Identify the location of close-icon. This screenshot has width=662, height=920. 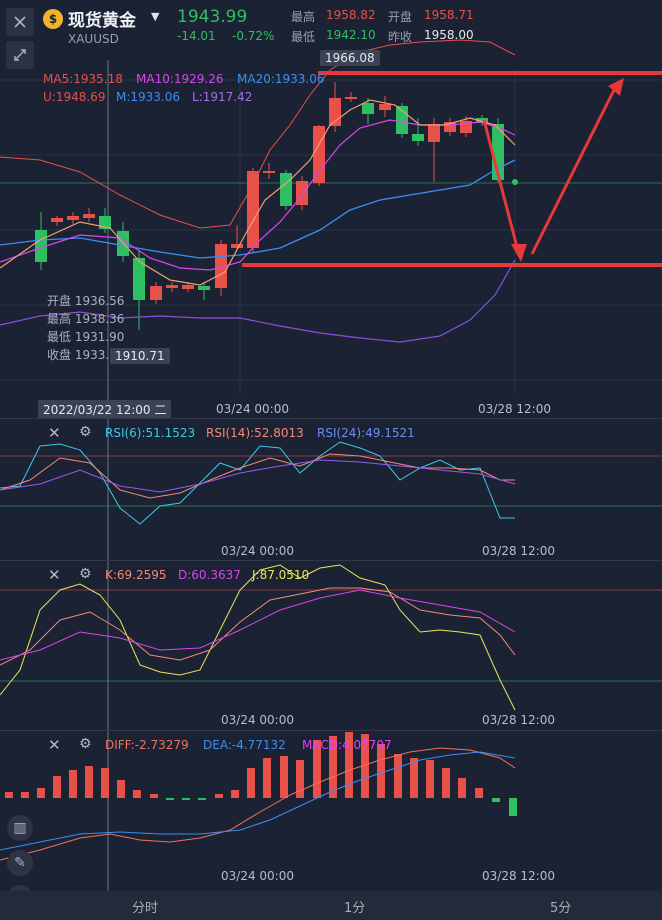
(20, 22).